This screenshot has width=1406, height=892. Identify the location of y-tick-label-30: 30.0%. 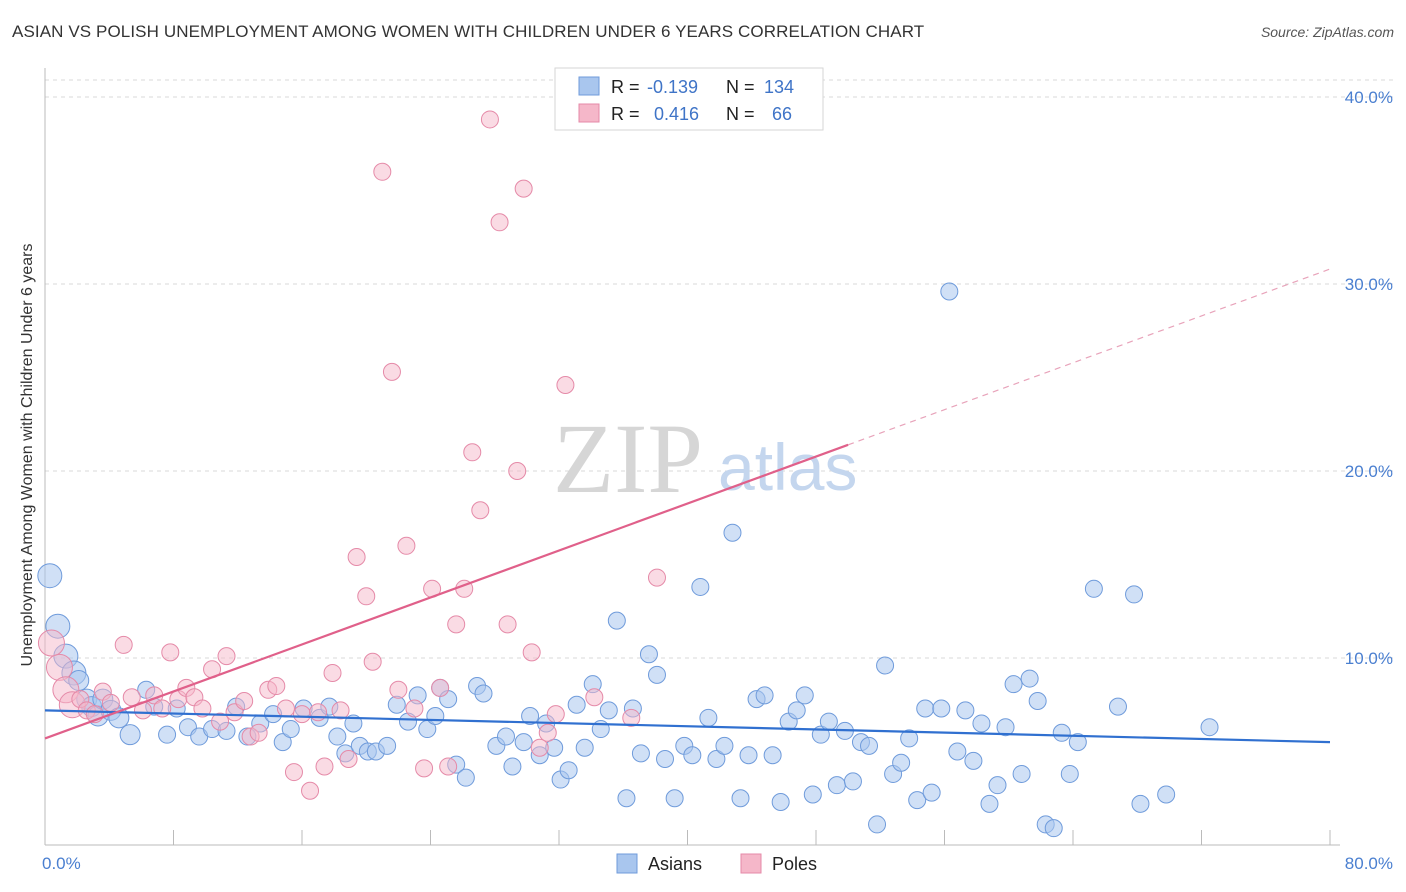
(1369, 284).